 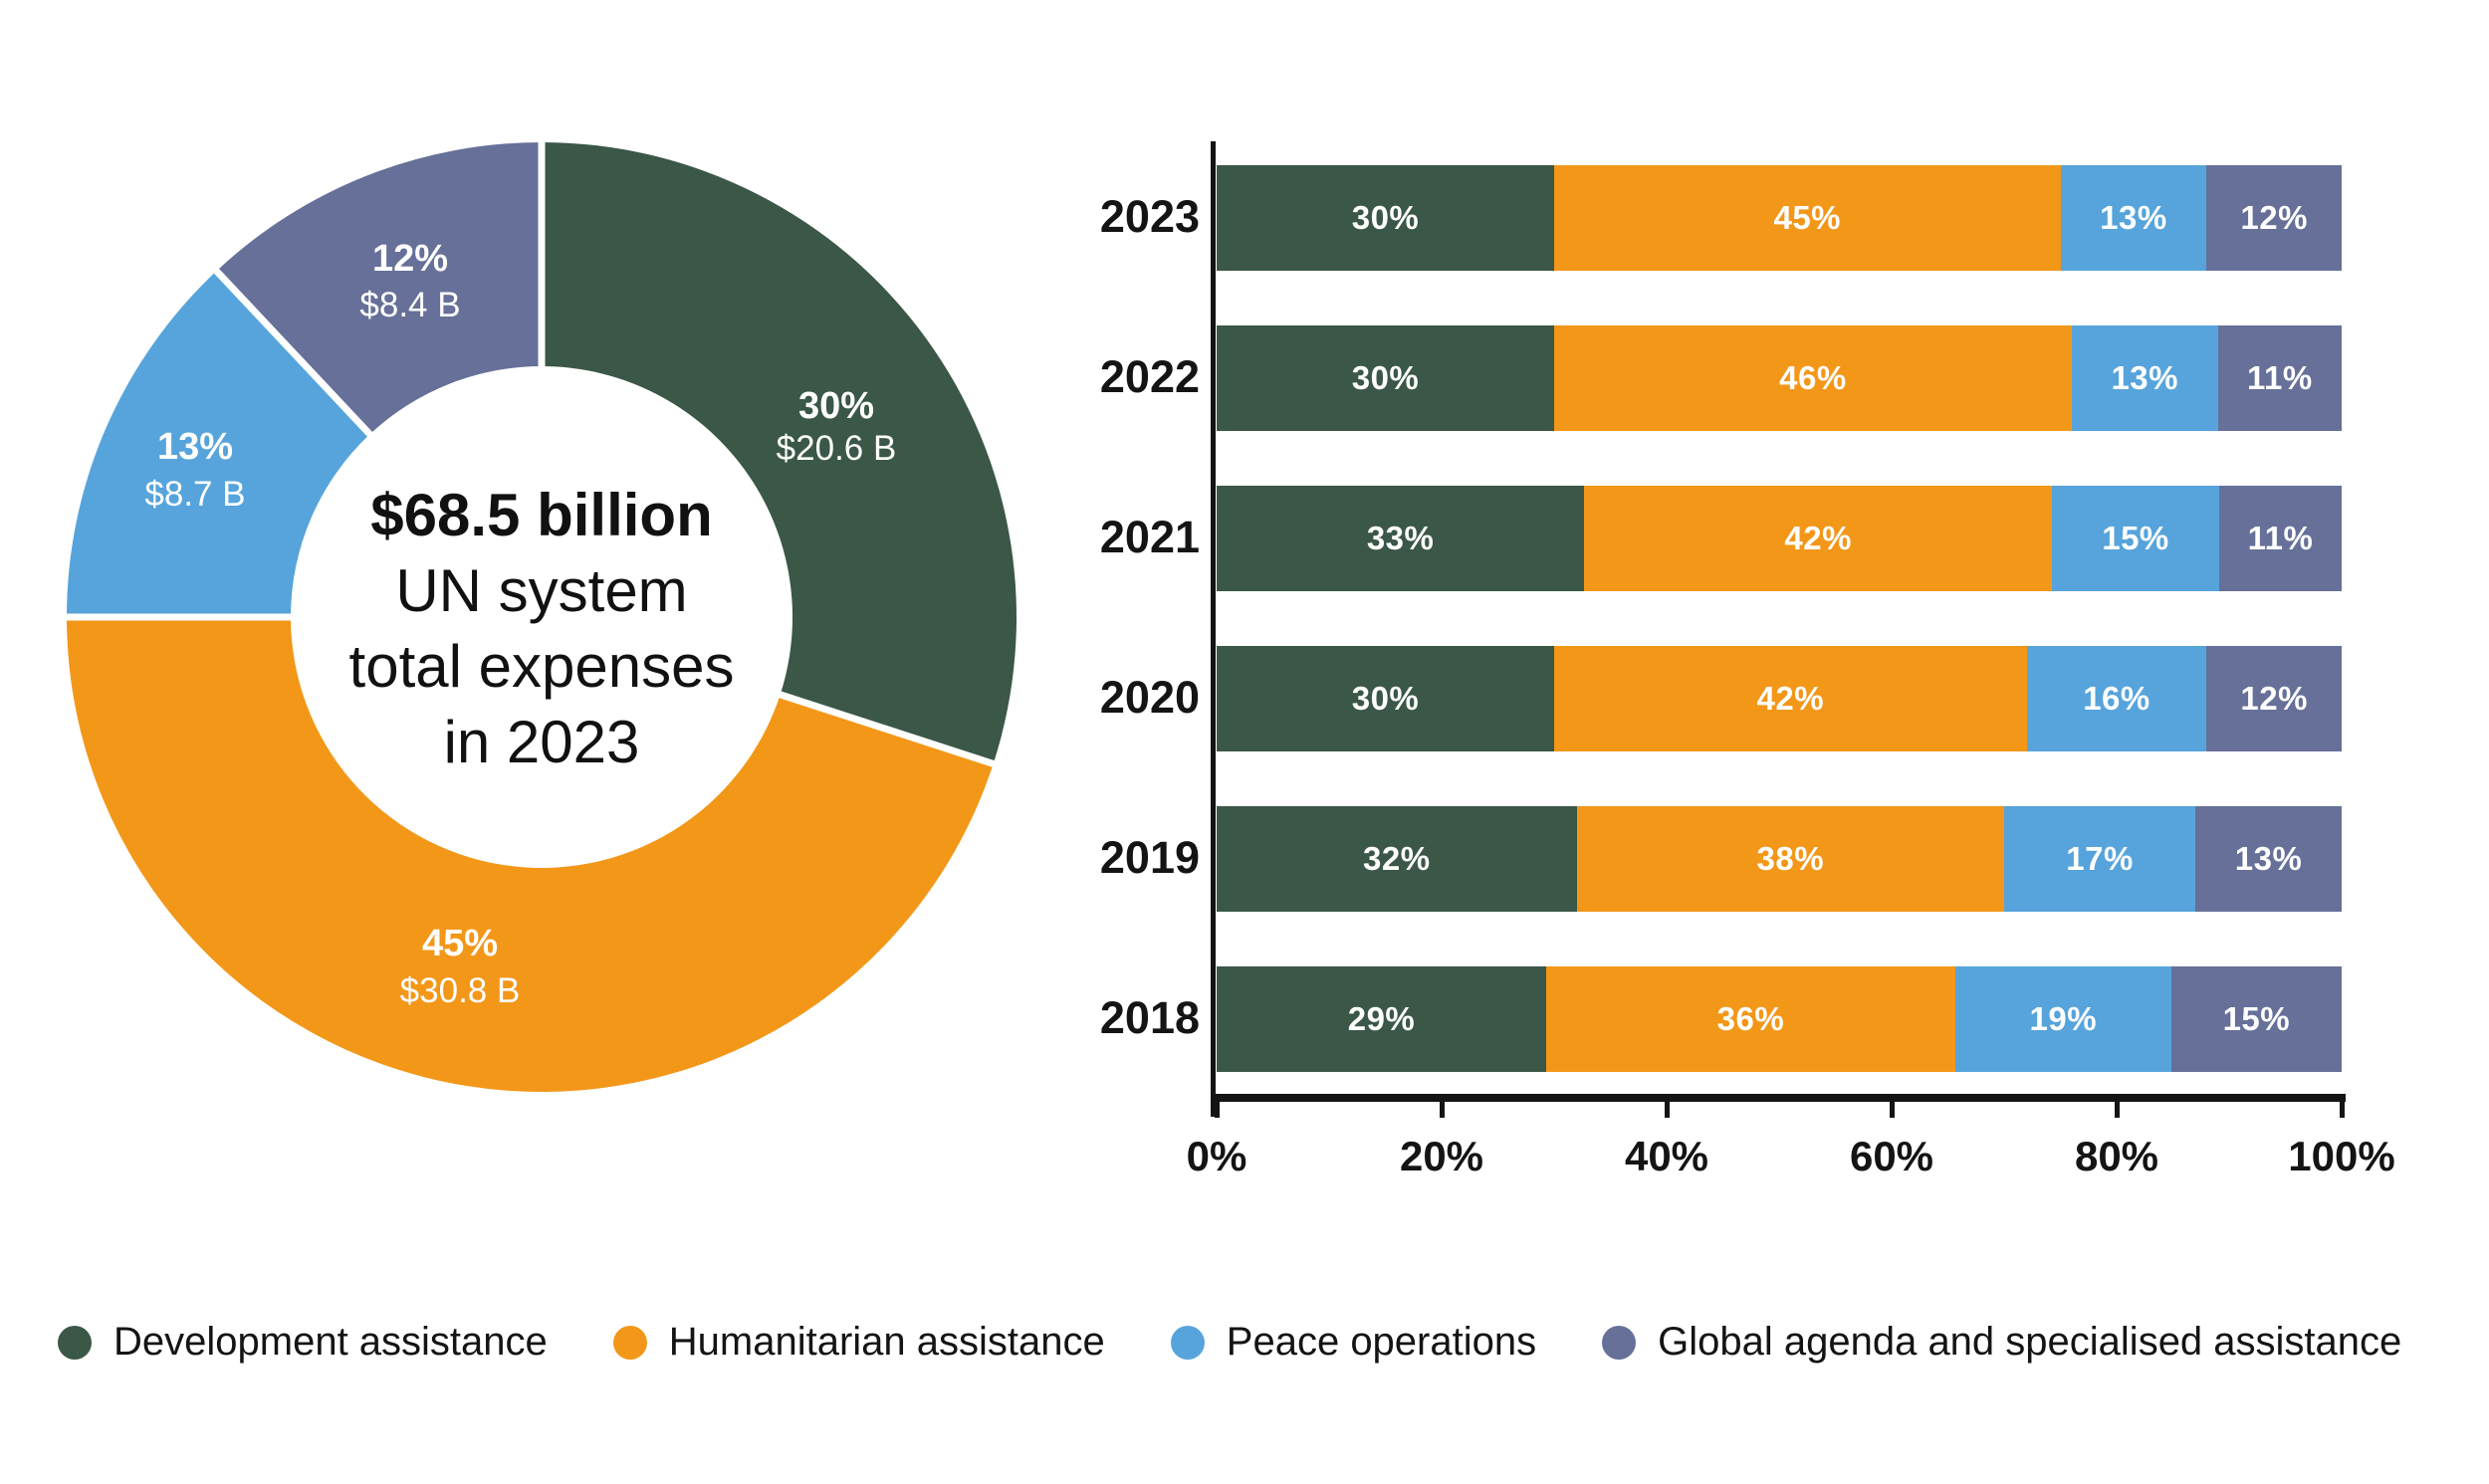 I want to click on legend-item-humanitarian: Humanitarian assistance, so click(x=859, y=1343).